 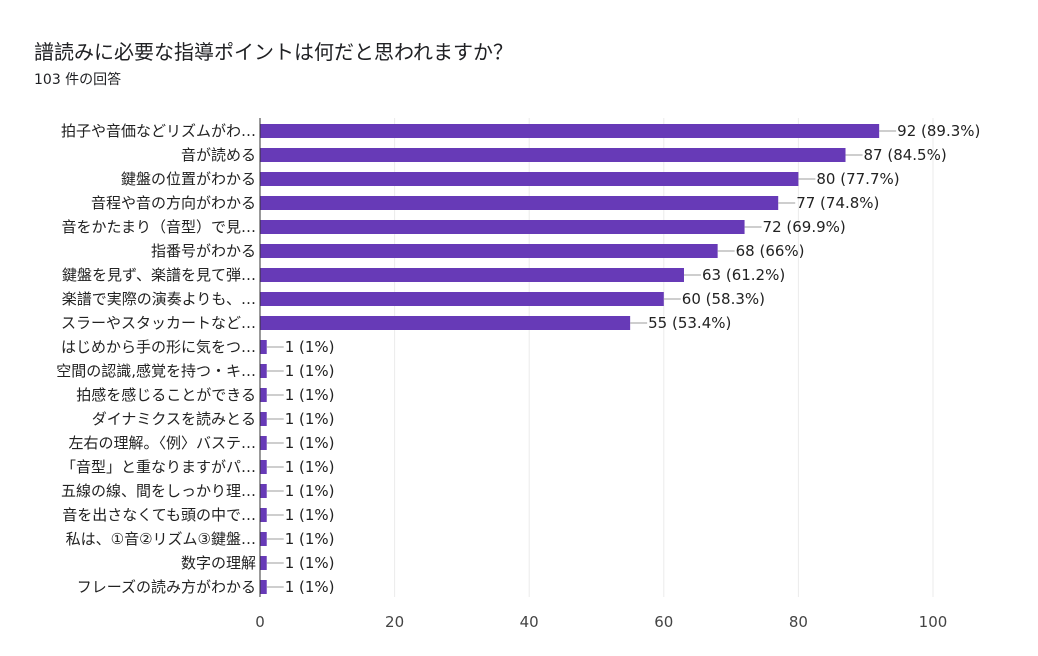 I want to click on data-label: 87 (84.5%), so click(x=905, y=155).